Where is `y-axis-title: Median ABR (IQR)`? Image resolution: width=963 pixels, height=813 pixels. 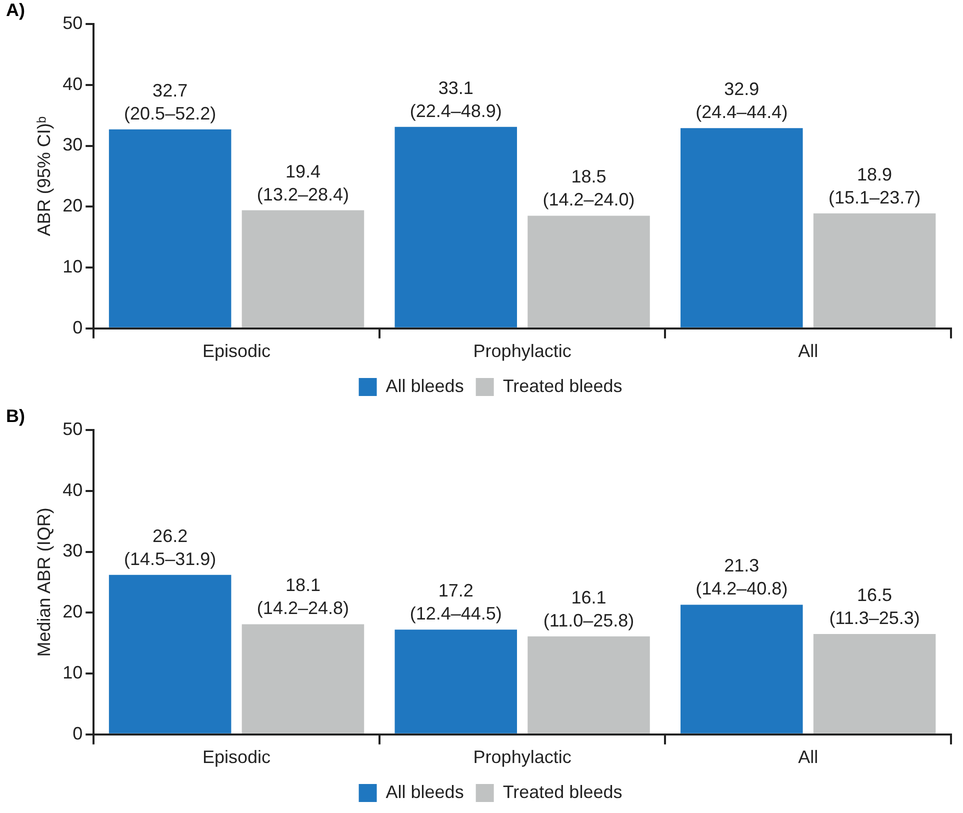
y-axis-title: Median ABR (IQR) is located at coordinates (44, 582).